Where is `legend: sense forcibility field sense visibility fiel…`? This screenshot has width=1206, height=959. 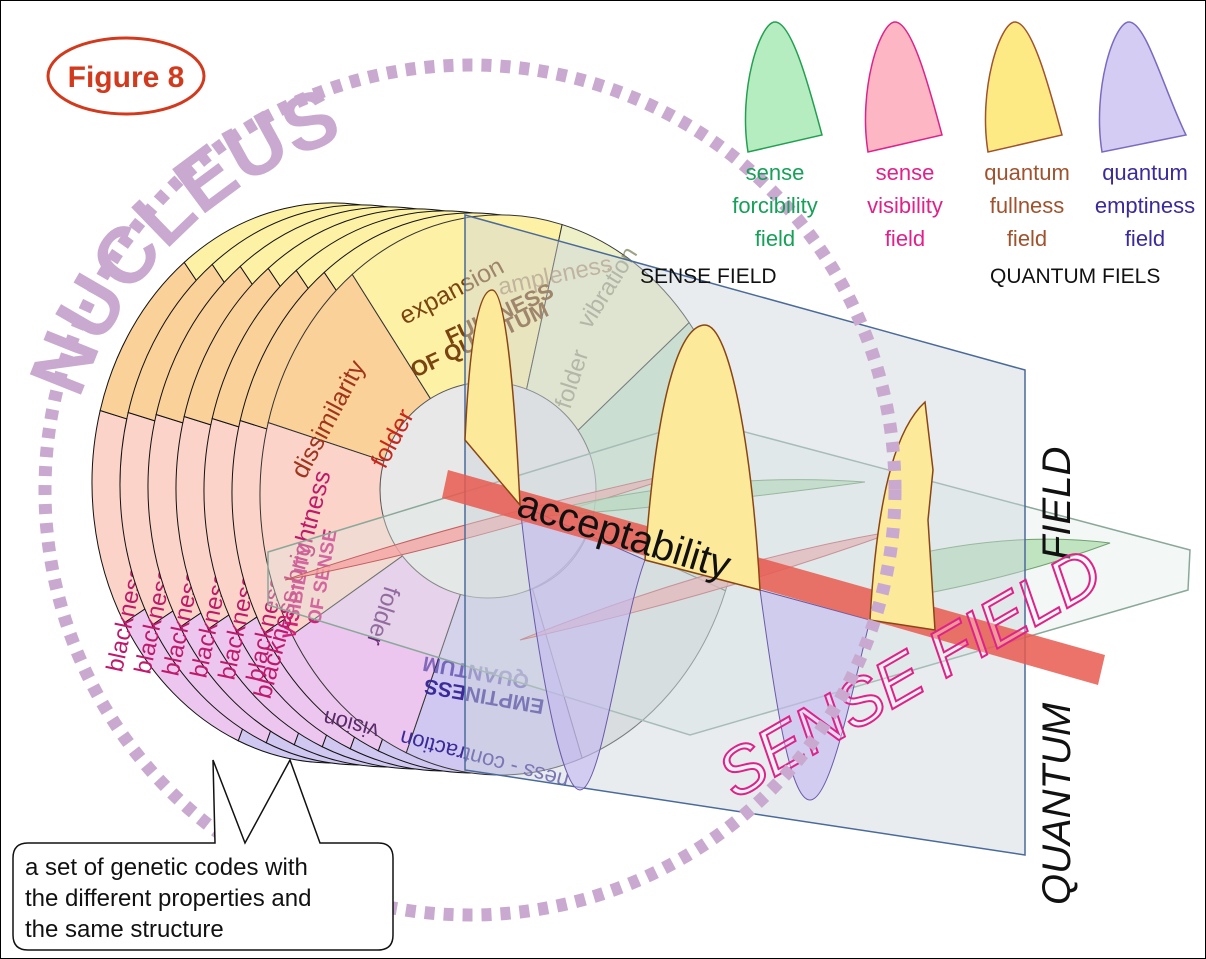
legend: sense forcibility field sense visibility fiel… is located at coordinates (963, 136).